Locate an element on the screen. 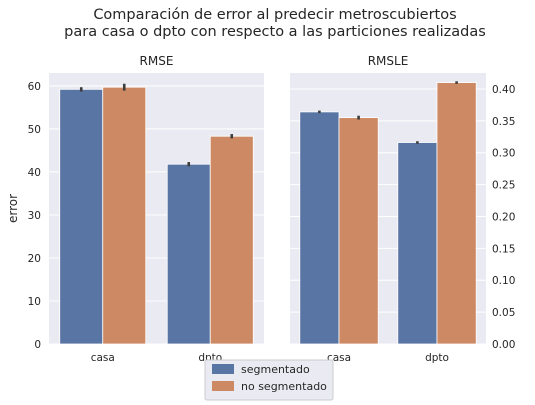  legend-label-segmentado: segmentado is located at coordinates (275, 369).